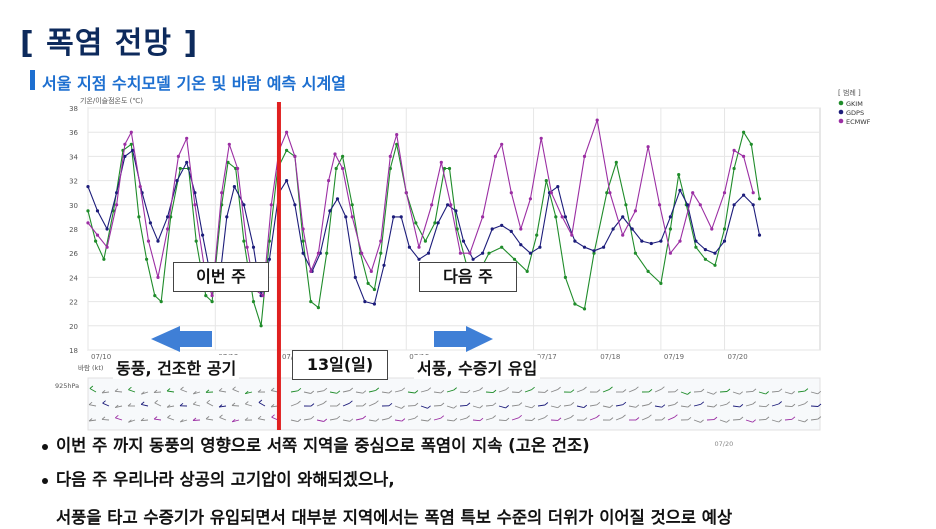 The height and width of the screenshot is (529, 936). What do you see at coordinates (73, 278) in the screenshot?
I see `y-tick-label: 24` at bounding box center [73, 278].